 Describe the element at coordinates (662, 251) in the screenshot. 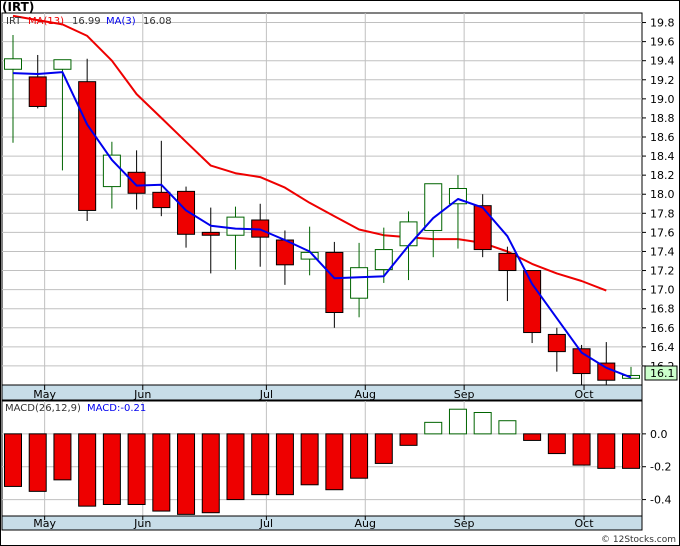

I see `price-y-tick-label: 17.4` at that location.